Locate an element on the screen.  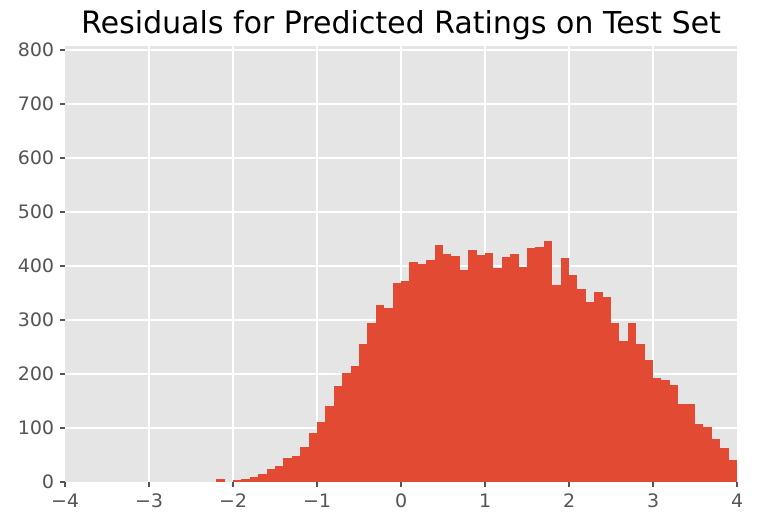
gridline-vertical--1 is located at coordinates (317, 264).